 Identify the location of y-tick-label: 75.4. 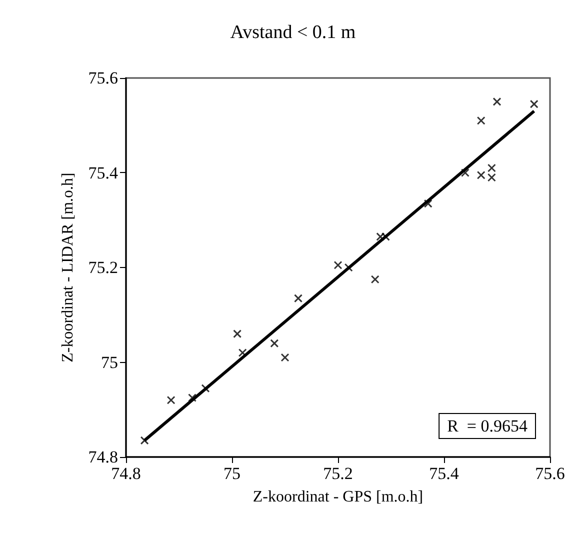
(103, 172).